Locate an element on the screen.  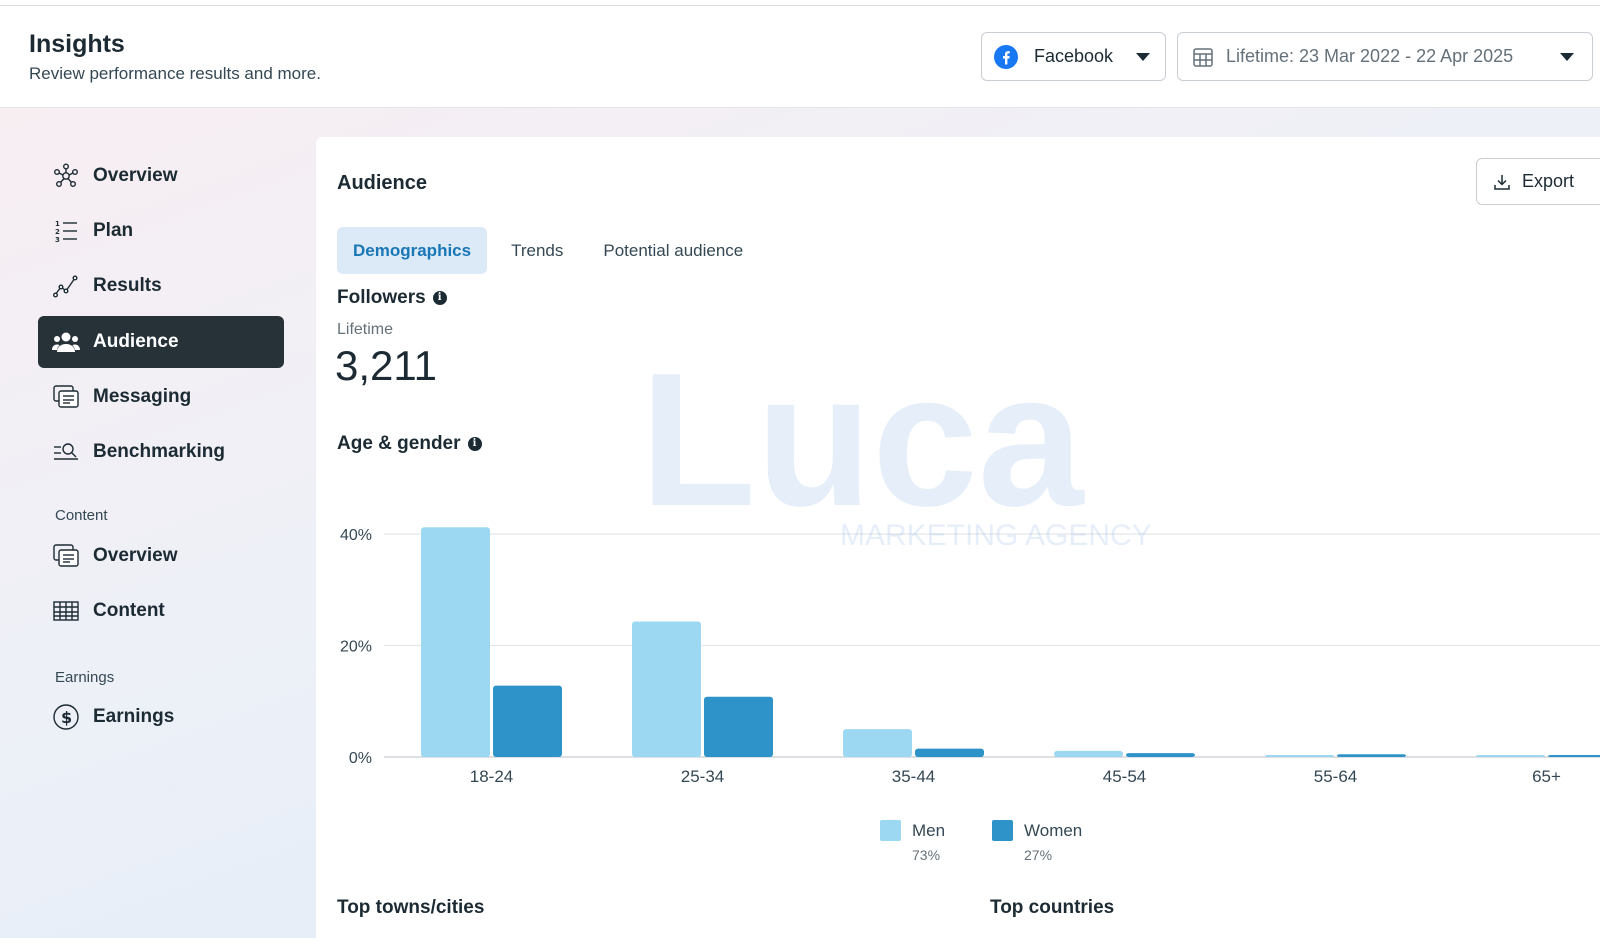
sidebar-item-label: Messaging is located at coordinates (142, 396).